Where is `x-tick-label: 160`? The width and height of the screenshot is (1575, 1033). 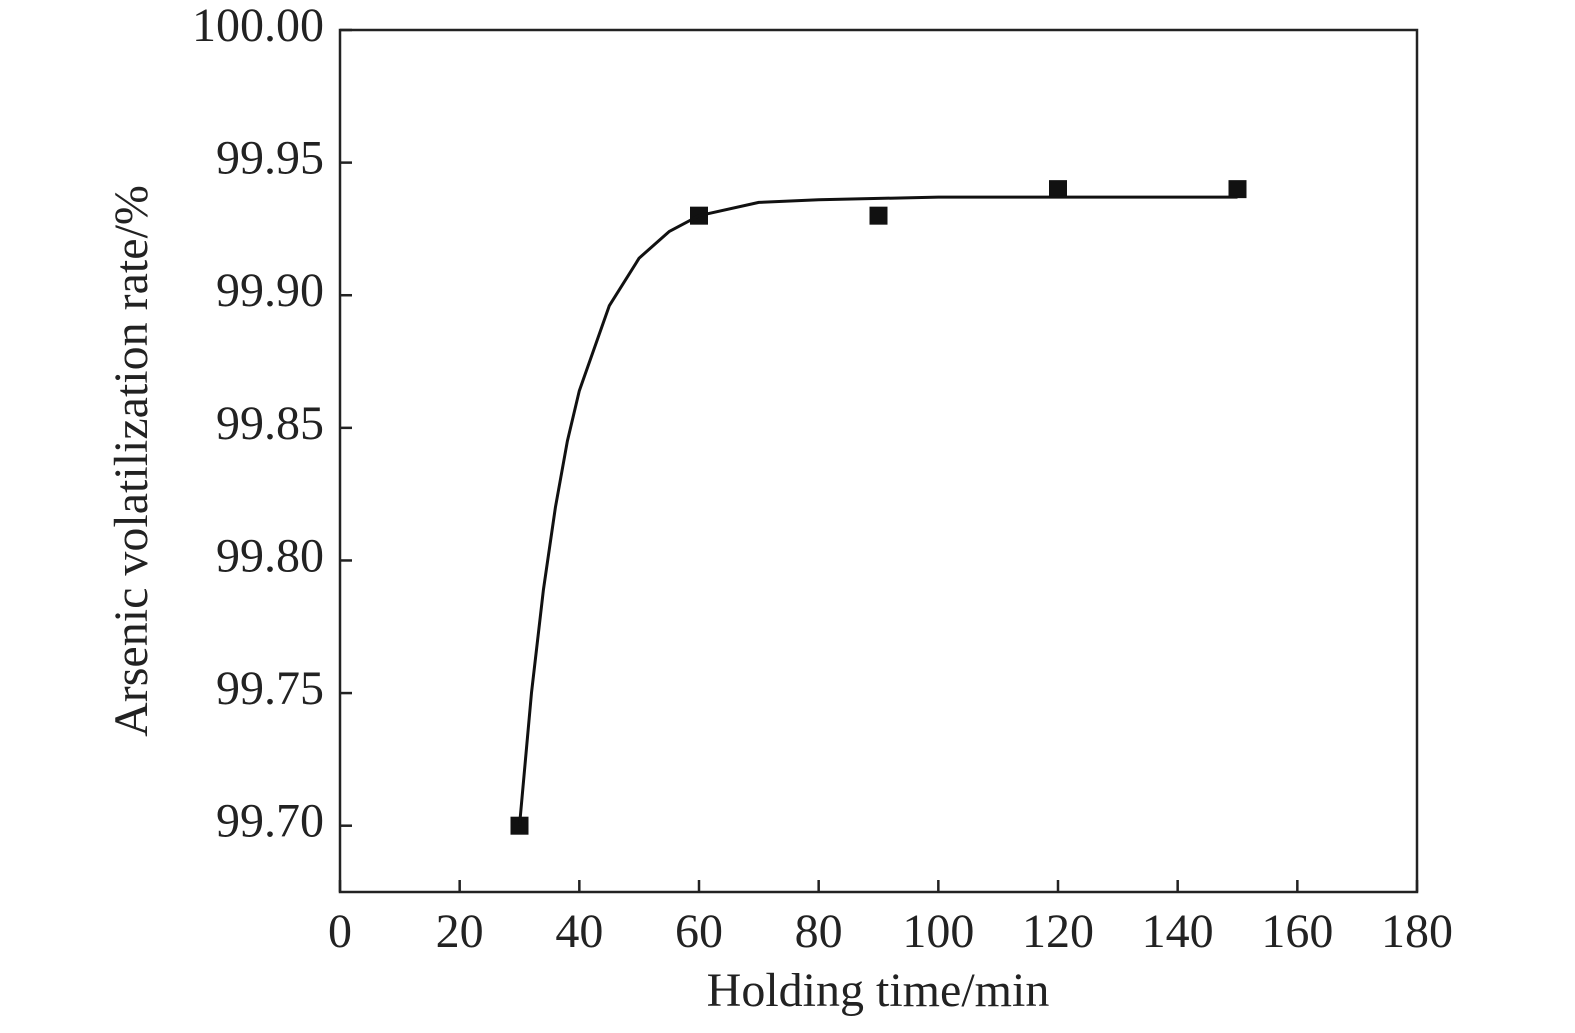 x-tick-label: 160 is located at coordinates (1297, 931).